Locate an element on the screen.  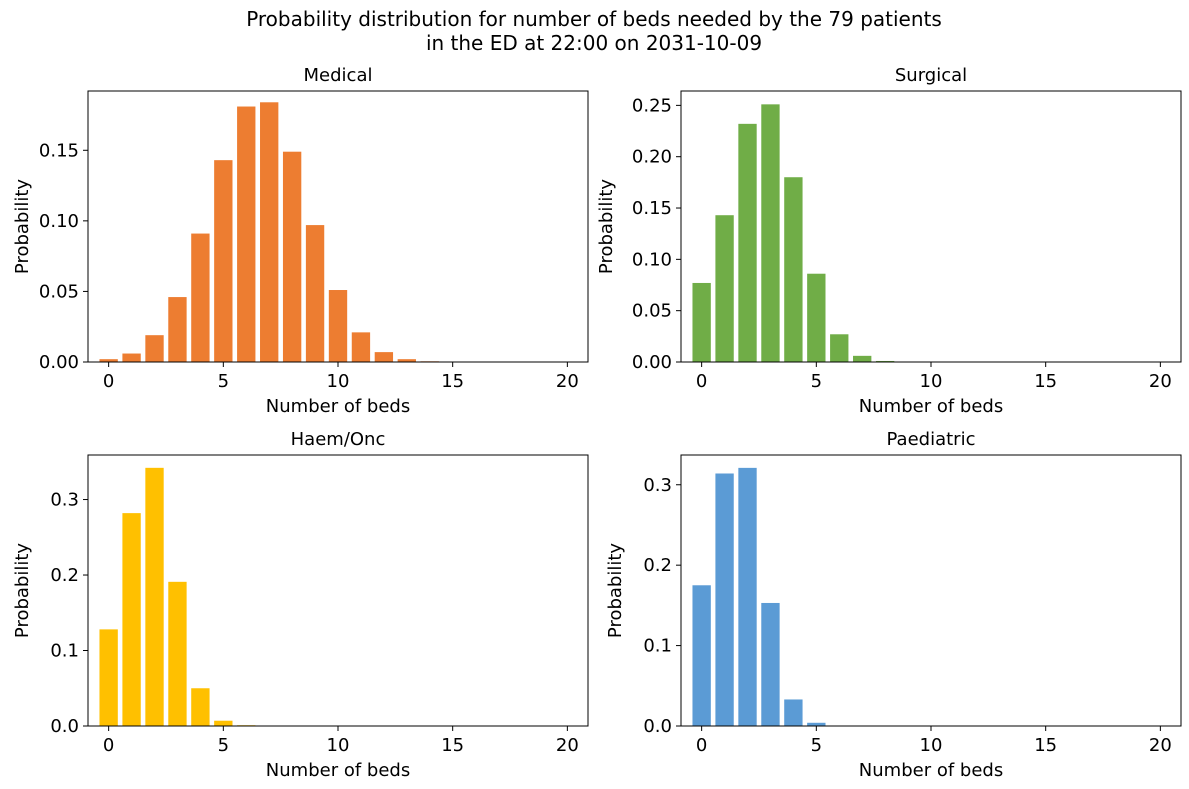
subplot-title: Medical is located at coordinates (338, 75).